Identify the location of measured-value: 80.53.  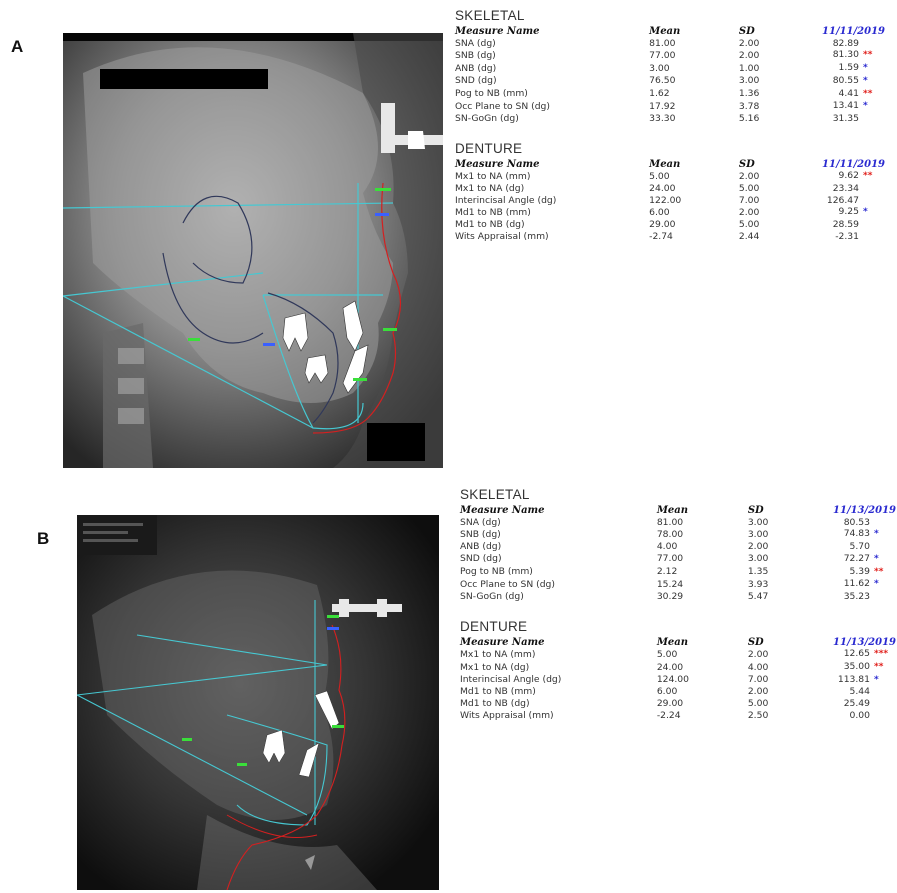
(856, 522).